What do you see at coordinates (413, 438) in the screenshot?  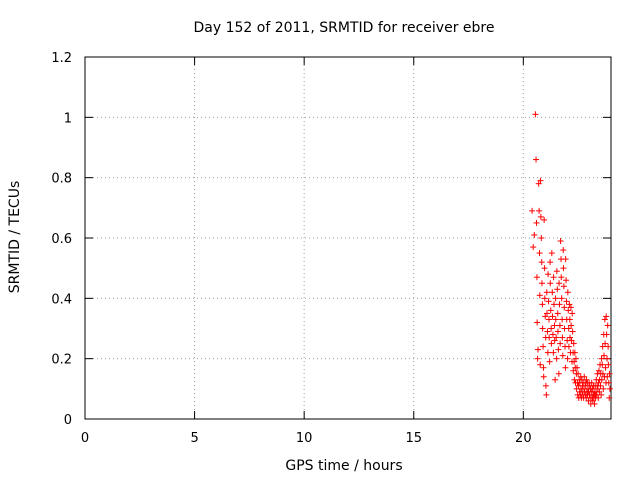 I see `x-tick-label: 15` at bounding box center [413, 438].